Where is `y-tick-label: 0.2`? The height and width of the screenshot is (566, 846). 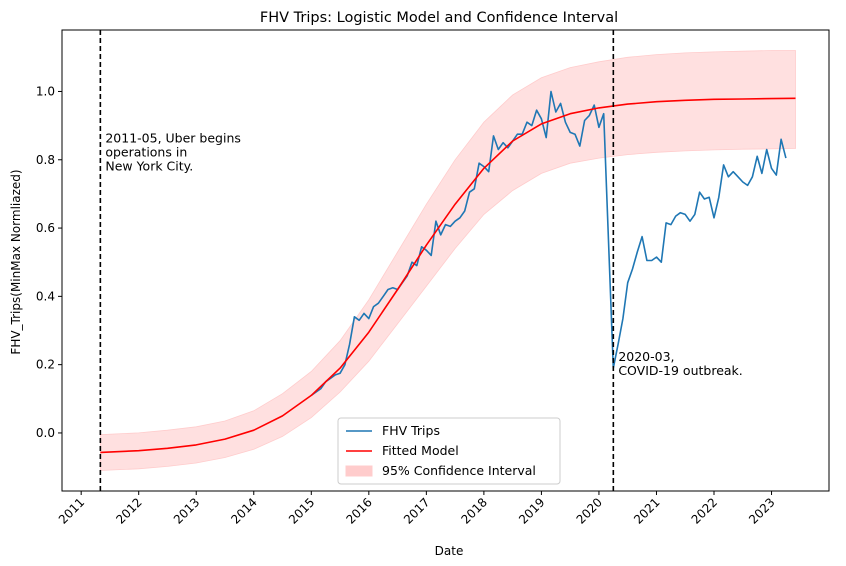
y-tick-label: 0.2 is located at coordinates (45, 365).